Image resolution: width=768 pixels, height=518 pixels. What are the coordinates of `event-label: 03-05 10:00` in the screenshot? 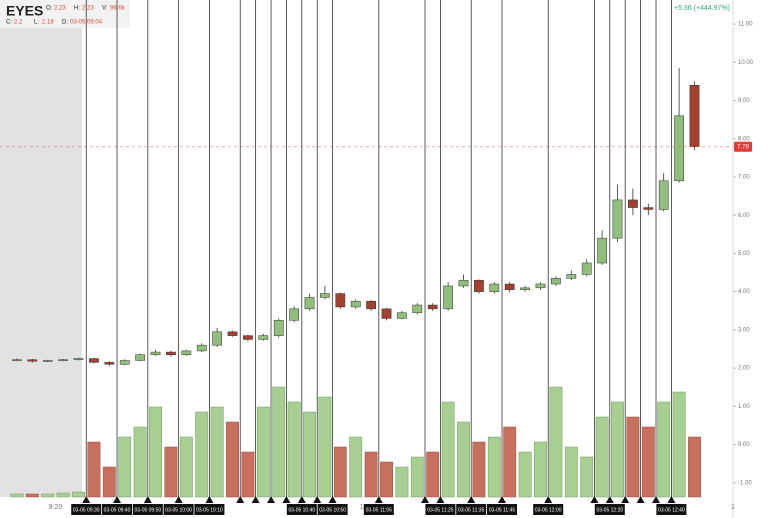 It's located at (178, 510).